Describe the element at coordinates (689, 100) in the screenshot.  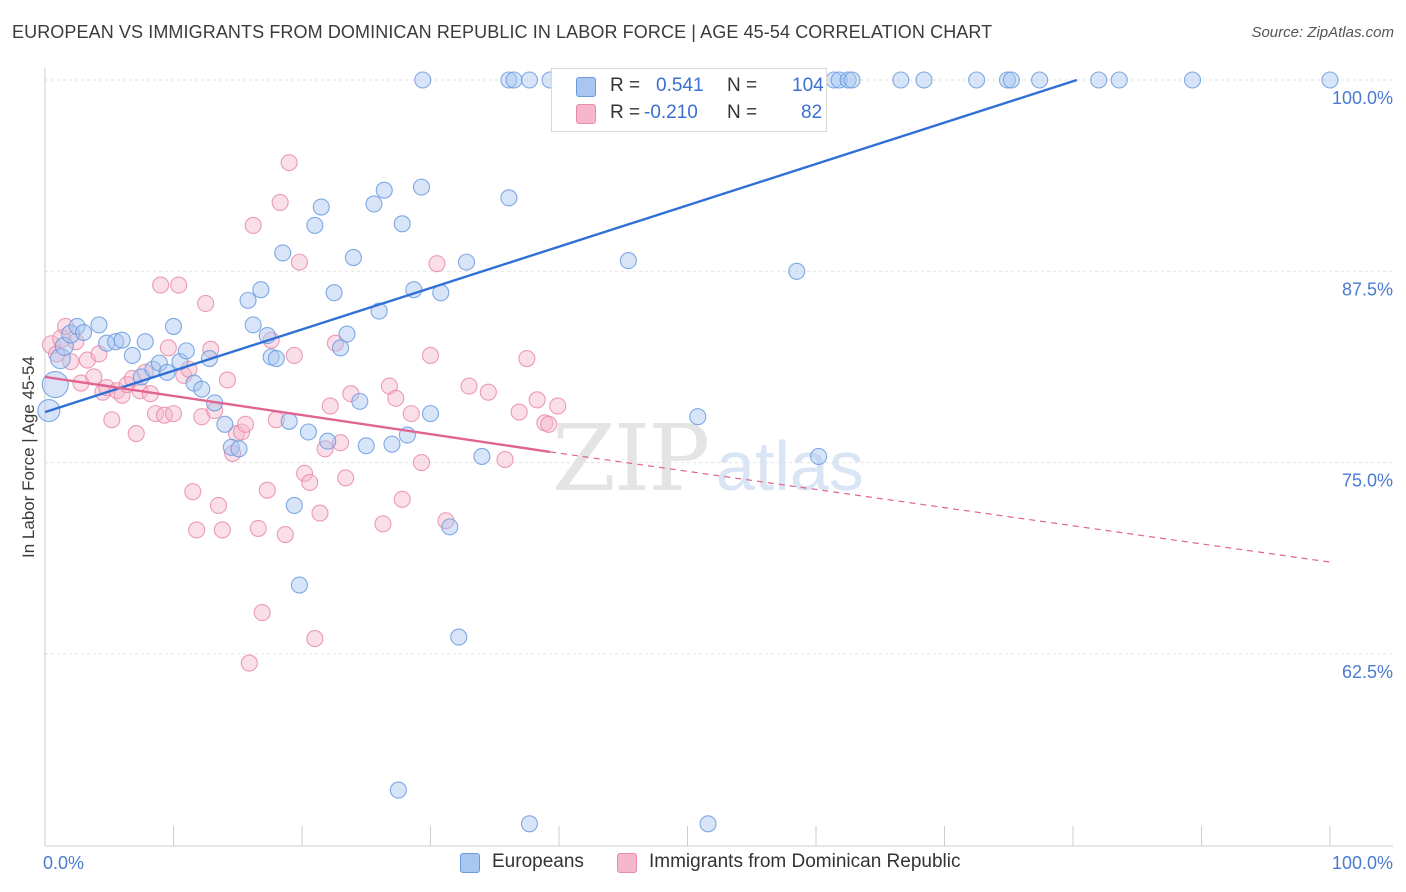
I see `correlation-legend: R = 0.541 N = 104 R = -0.210 N = 82` at that location.